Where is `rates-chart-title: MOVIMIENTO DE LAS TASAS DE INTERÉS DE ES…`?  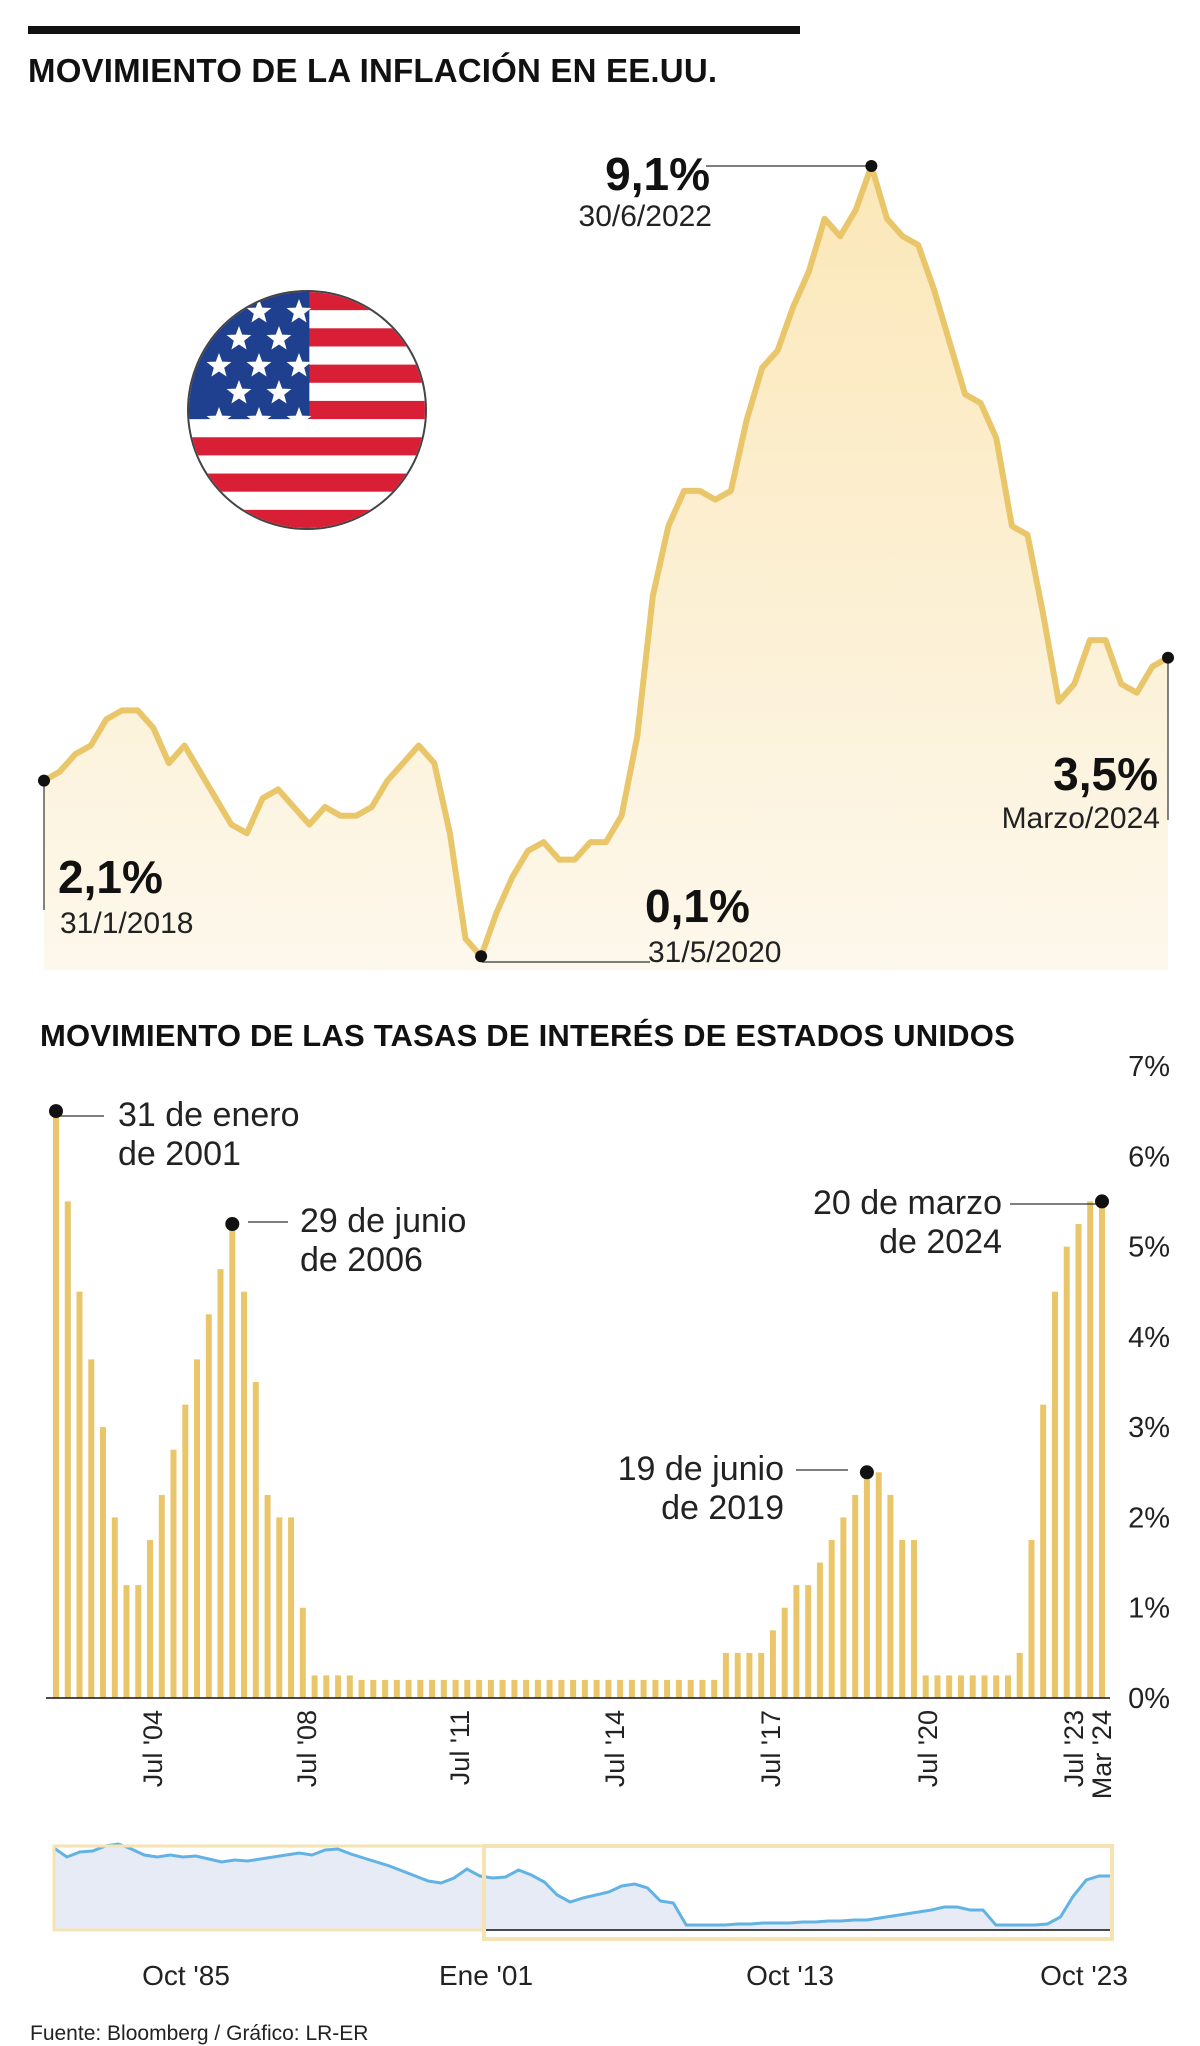 rates-chart-title: MOVIMIENTO DE LAS TASAS DE INTERÉS DE ES… is located at coordinates (527, 1035).